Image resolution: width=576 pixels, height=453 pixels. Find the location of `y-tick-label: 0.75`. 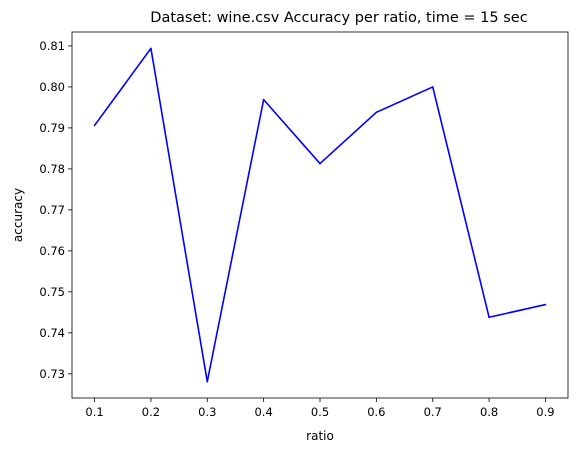

y-tick-label: 0.75 is located at coordinates (52, 292).